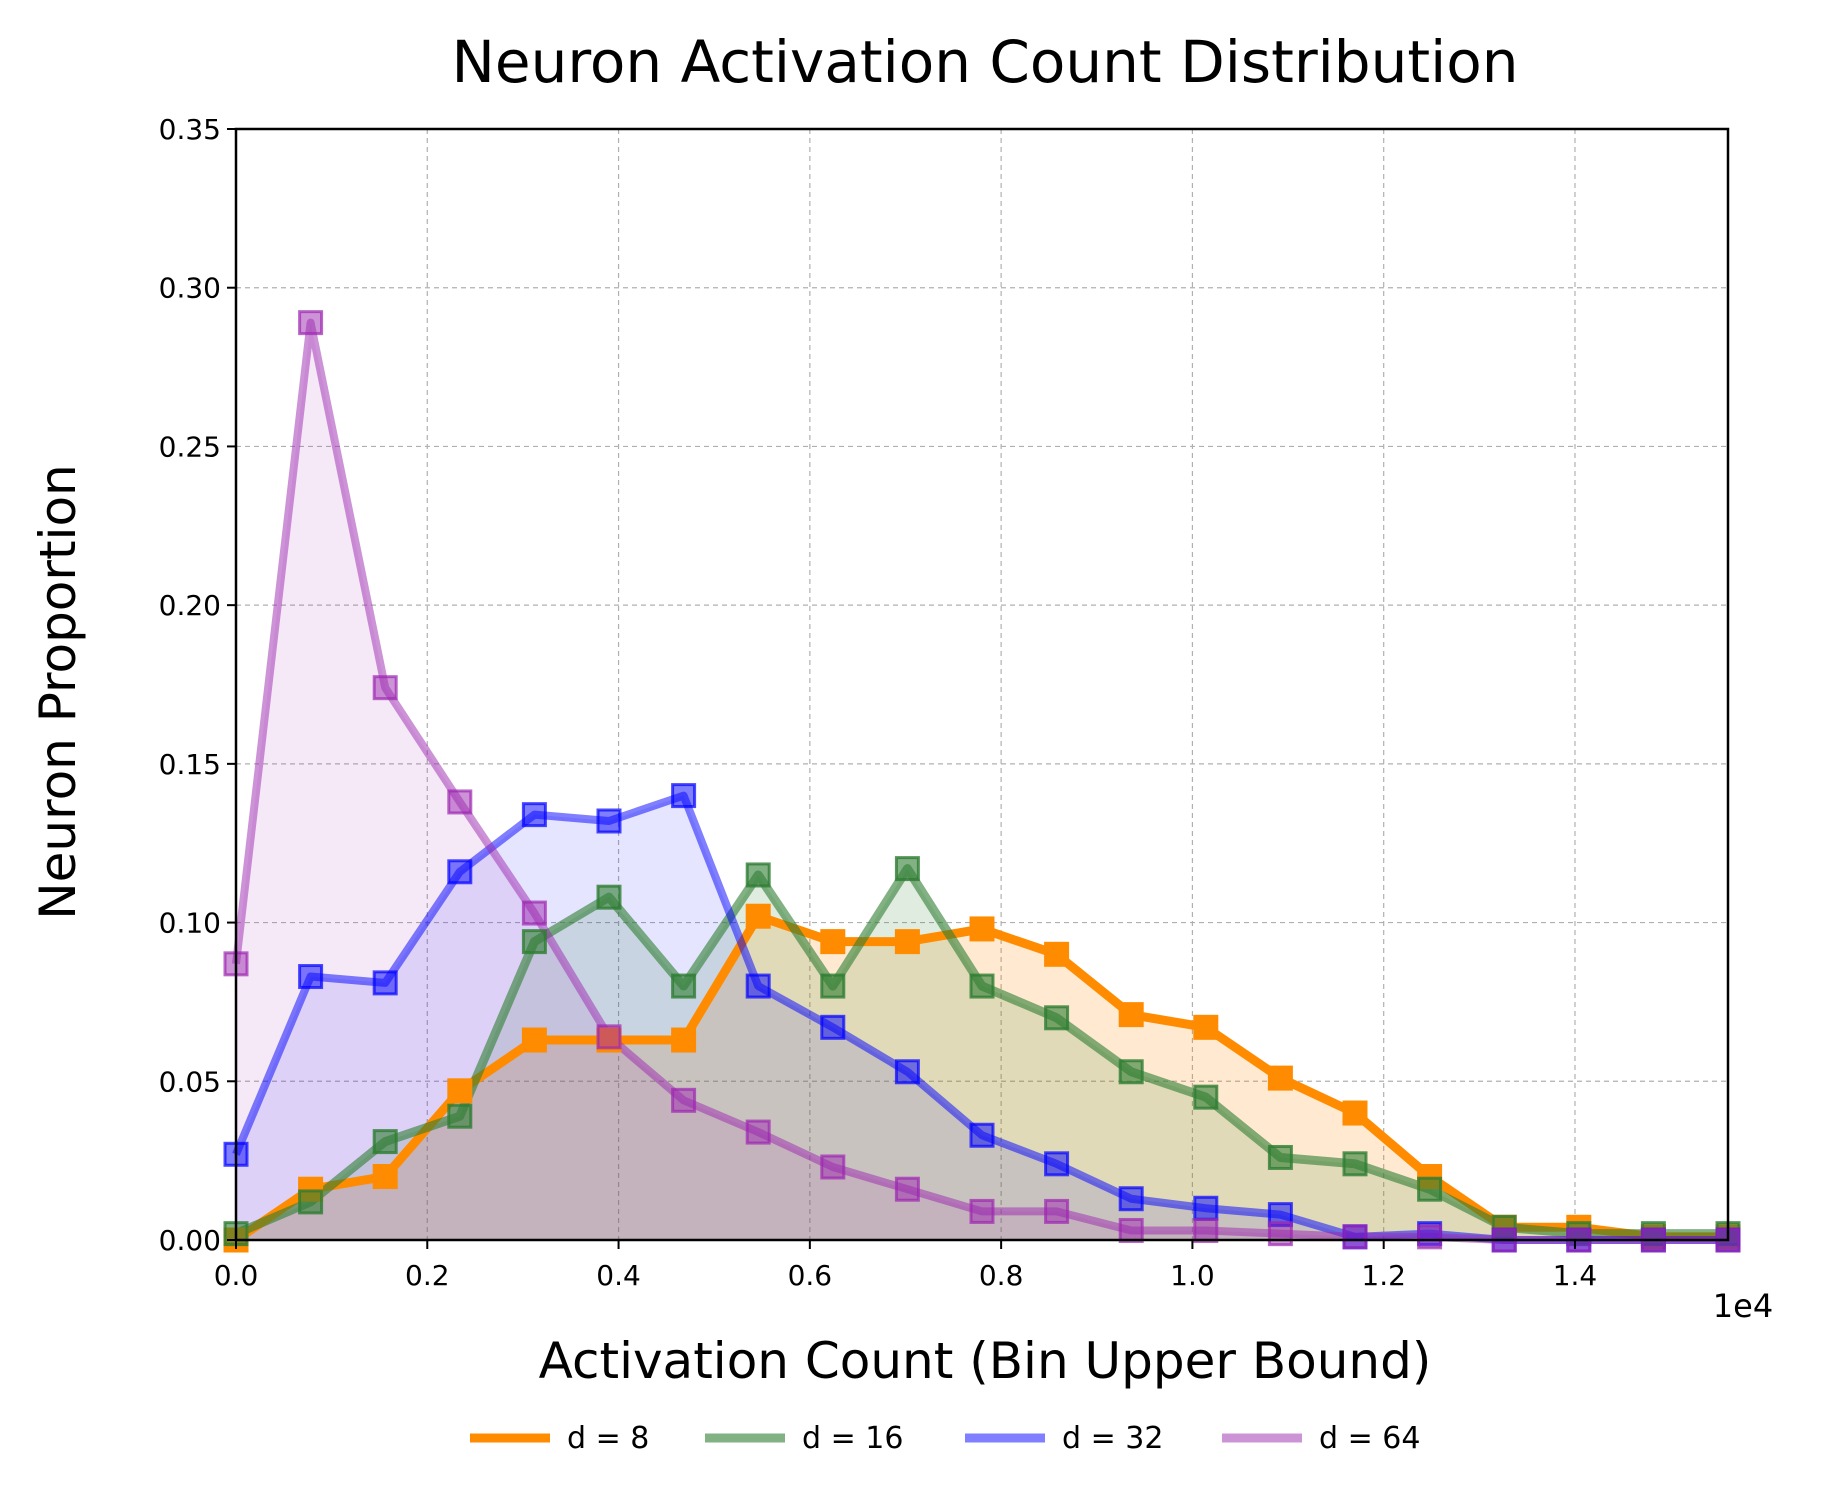 This screenshot has height=1507, width=1827. What do you see at coordinates (945, 1438) in the screenshot?
I see `legend: d = 8 d = 16 d = 32 d = 64` at bounding box center [945, 1438].